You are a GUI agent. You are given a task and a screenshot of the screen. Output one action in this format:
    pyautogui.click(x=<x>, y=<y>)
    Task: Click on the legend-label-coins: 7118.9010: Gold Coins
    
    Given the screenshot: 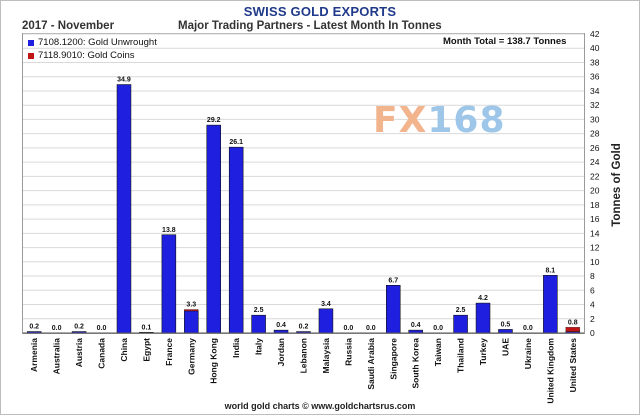 What is the action you would take?
    pyautogui.click(x=86, y=55)
    